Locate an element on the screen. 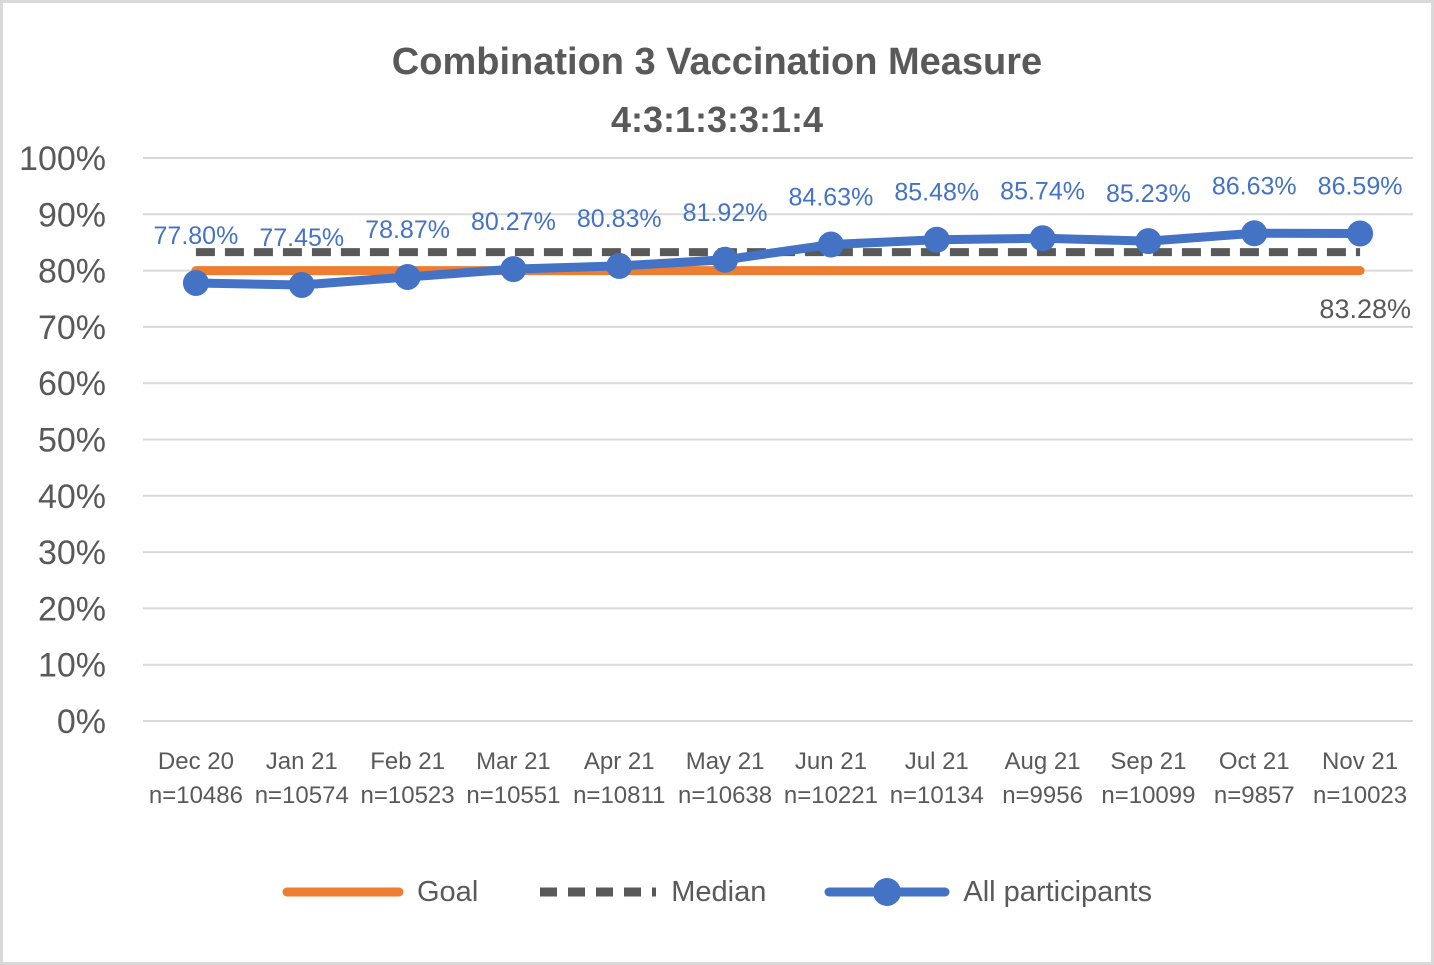  y-tick-label: 10% is located at coordinates (72, 666).